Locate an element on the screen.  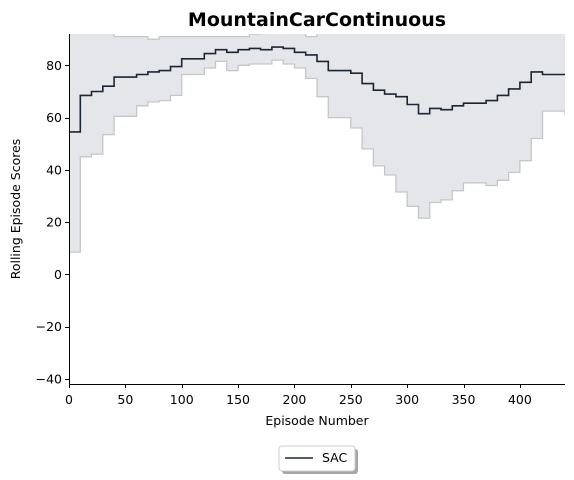
y-tick-label: −20 is located at coordinates (49, 326).